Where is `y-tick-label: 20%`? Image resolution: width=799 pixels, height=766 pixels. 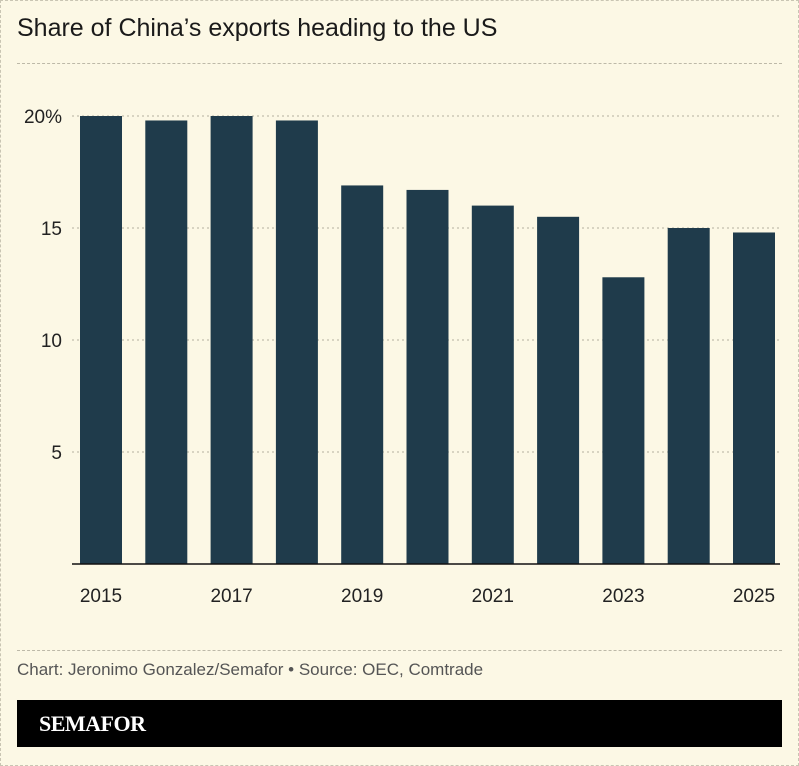 y-tick-label: 20% is located at coordinates (43, 117).